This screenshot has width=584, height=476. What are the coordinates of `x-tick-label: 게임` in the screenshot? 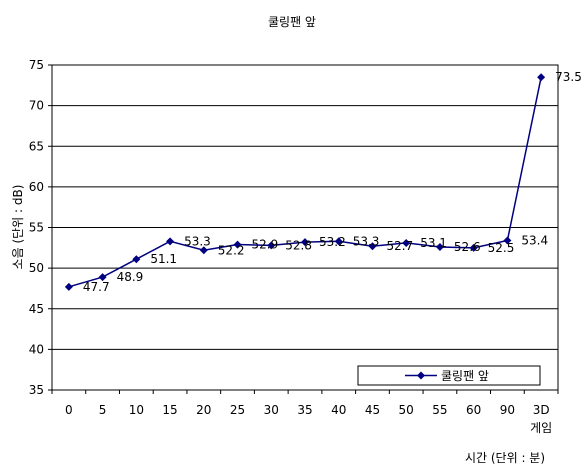 It's located at (541, 428).